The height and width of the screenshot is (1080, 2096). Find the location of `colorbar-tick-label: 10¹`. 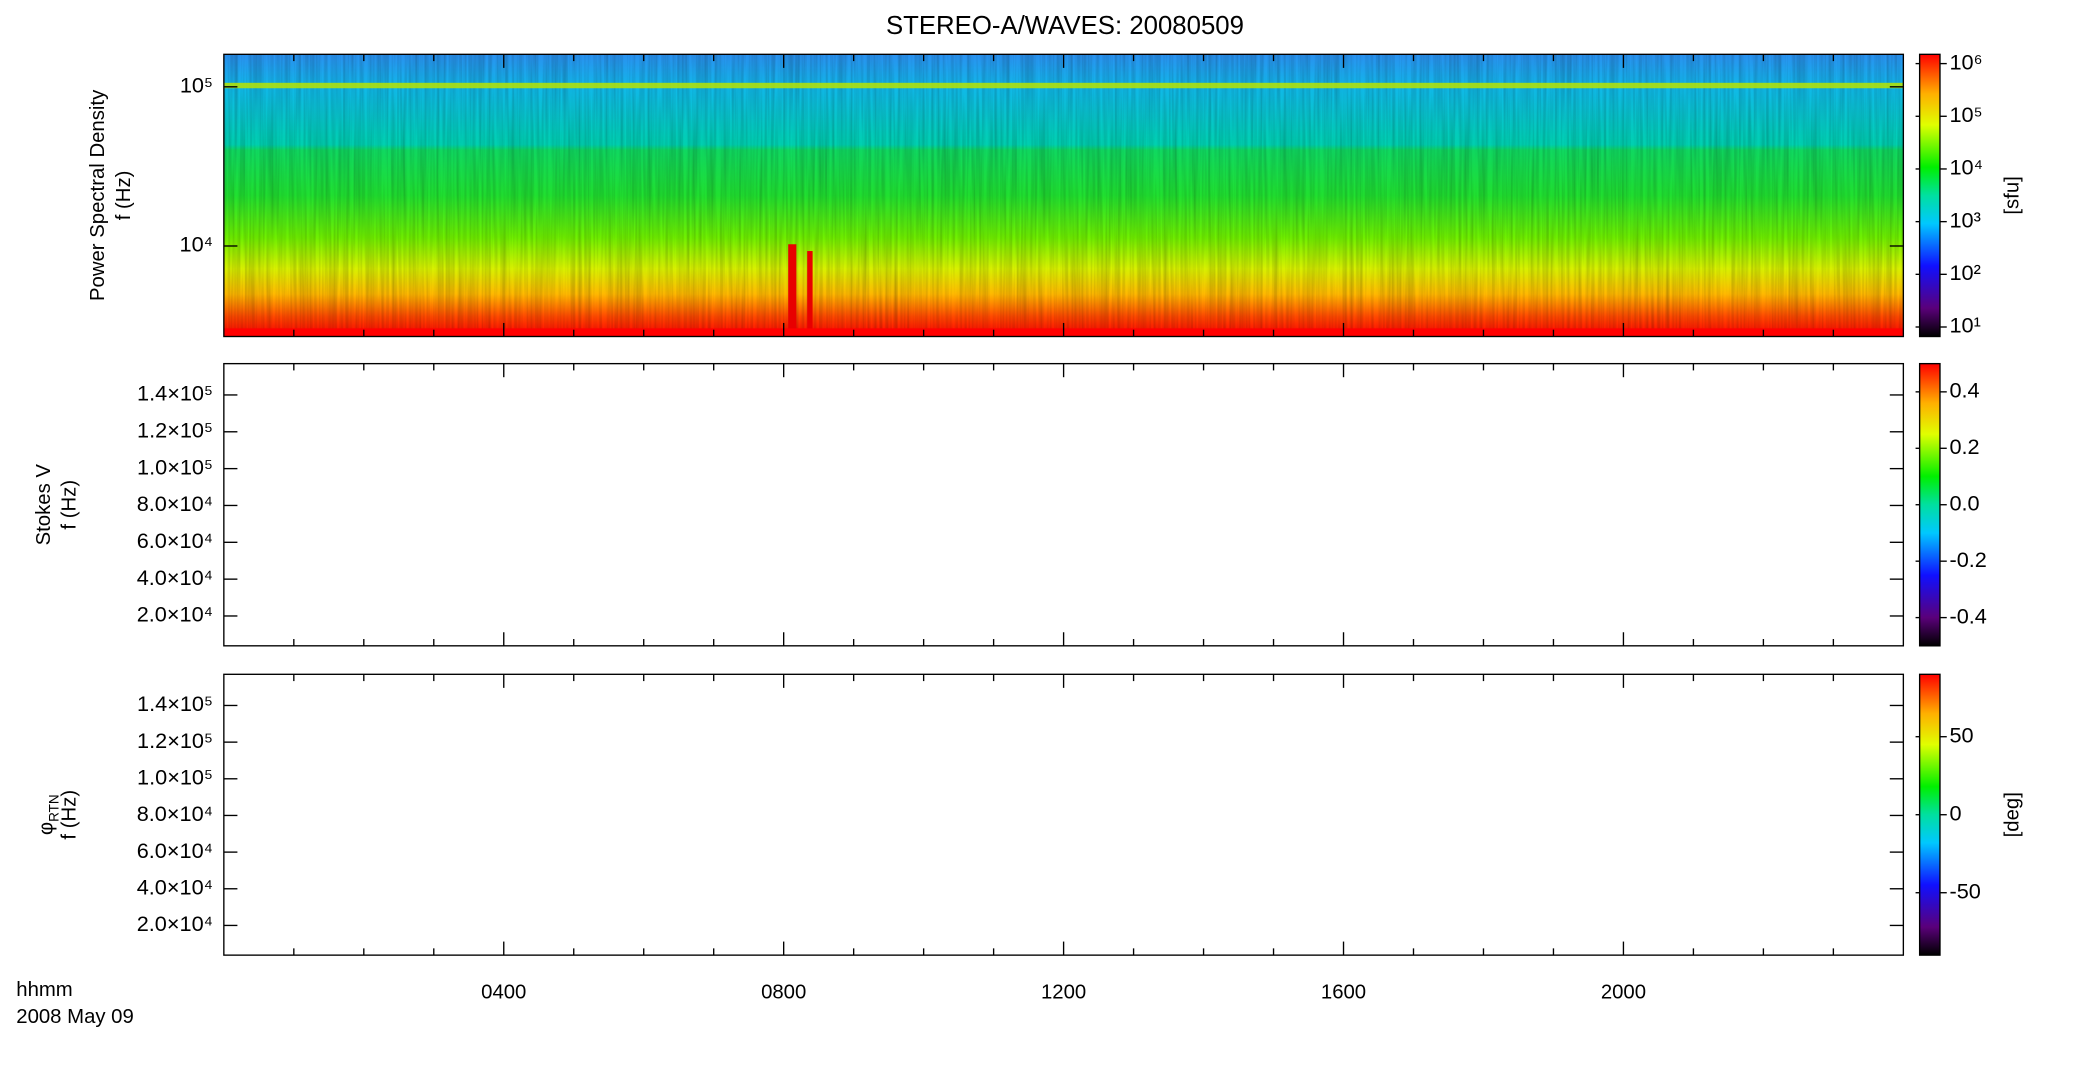

colorbar-tick-label: 10¹ is located at coordinates (1964, 325).